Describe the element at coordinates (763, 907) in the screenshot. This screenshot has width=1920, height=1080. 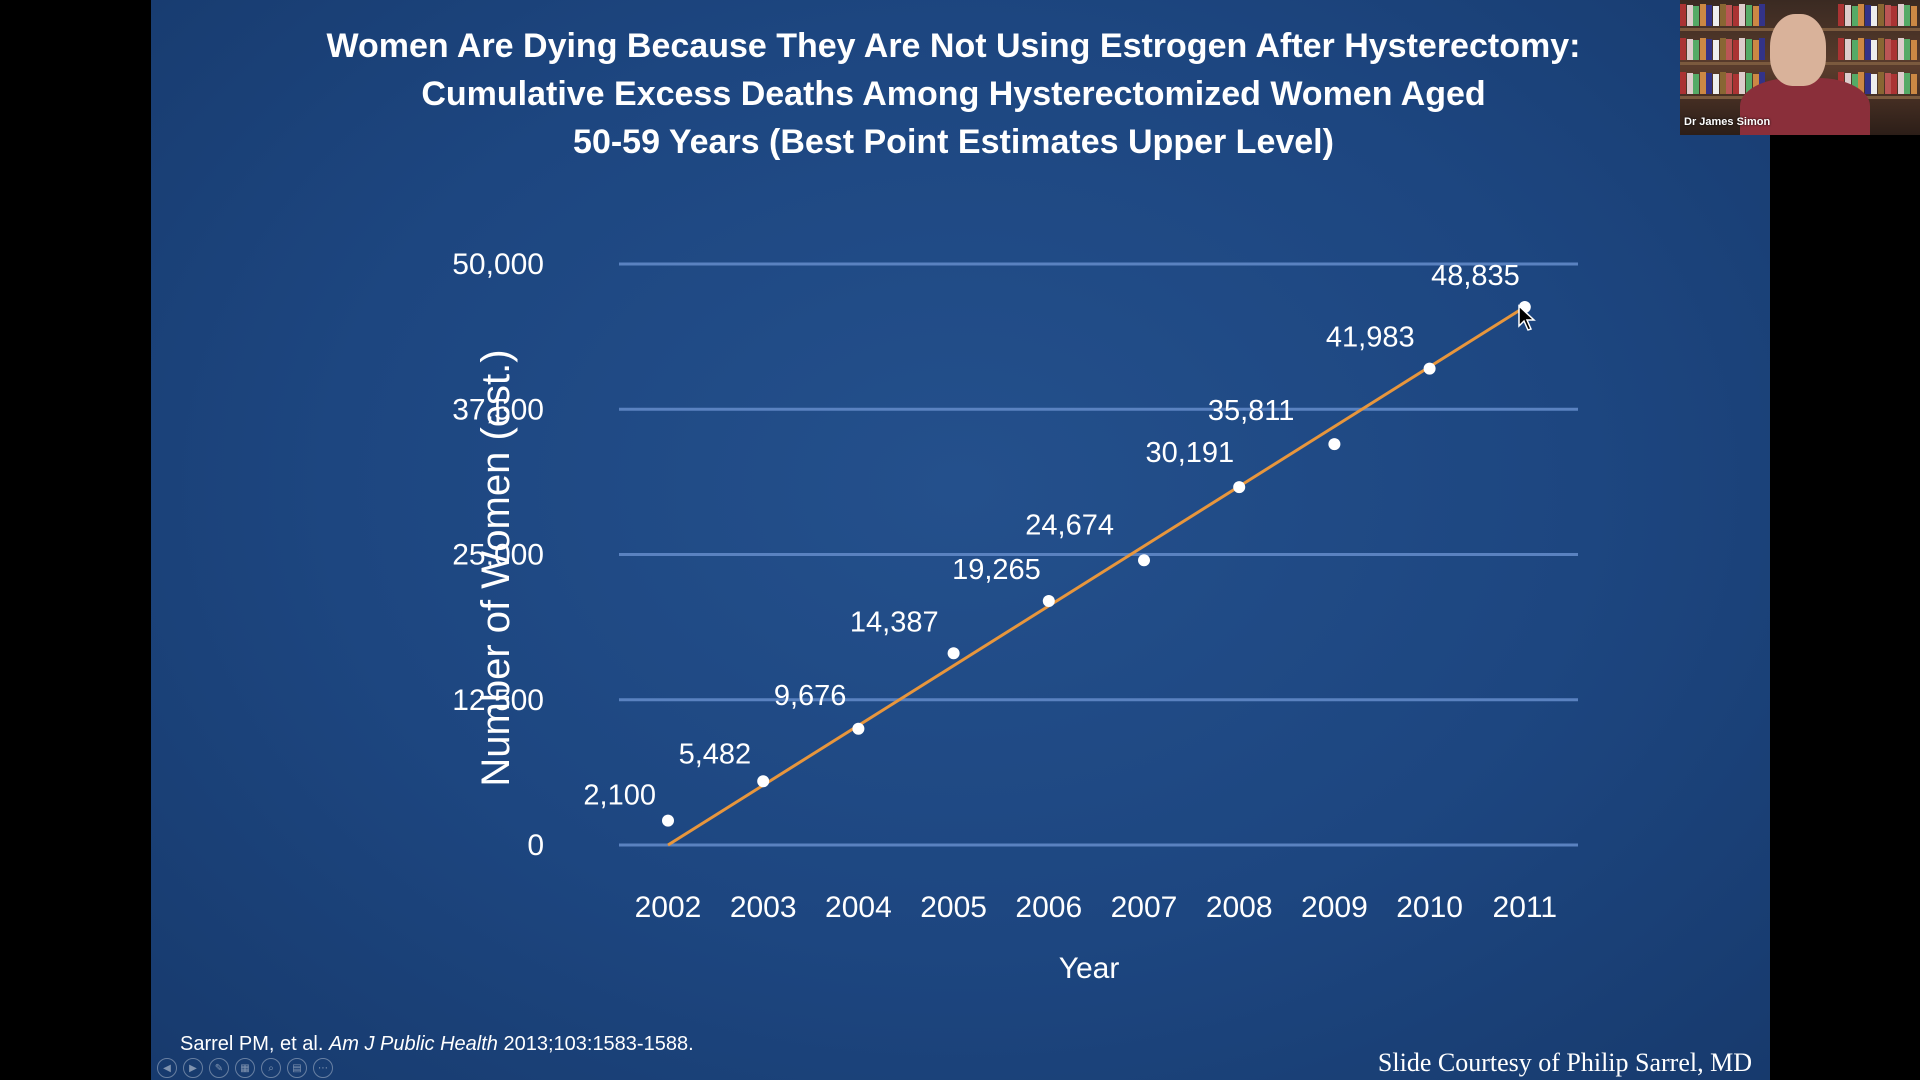
I see `x-tick-label: 2003` at that location.